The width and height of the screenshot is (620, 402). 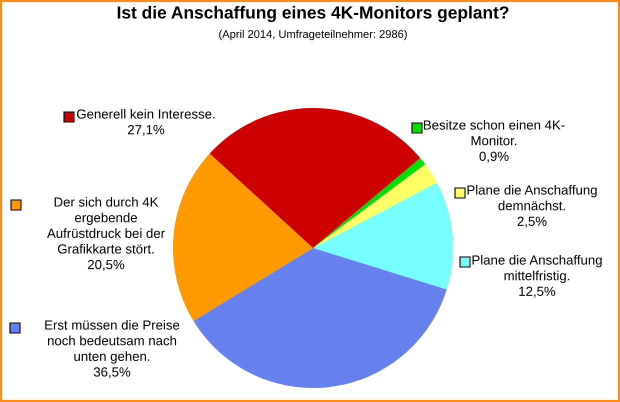 I want to click on data-label: 27,1%, so click(x=146, y=130).